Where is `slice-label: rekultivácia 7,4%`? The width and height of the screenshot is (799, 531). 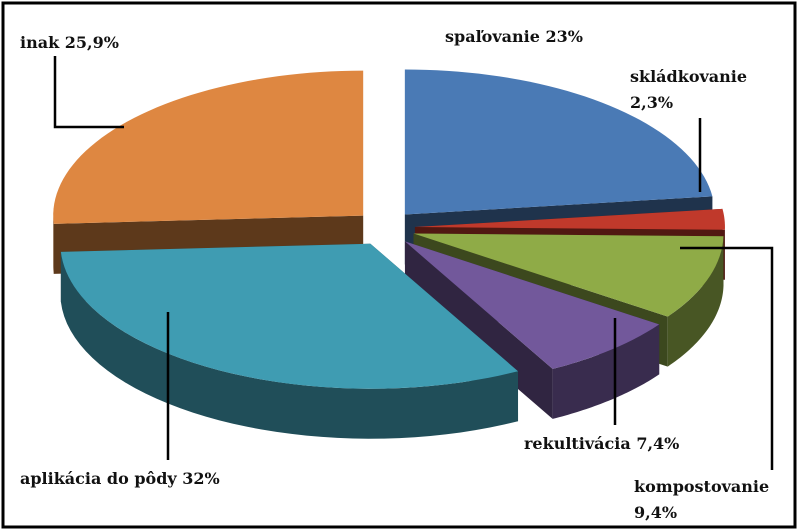 slice-label: rekultivácia 7,4% is located at coordinates (601, 443).